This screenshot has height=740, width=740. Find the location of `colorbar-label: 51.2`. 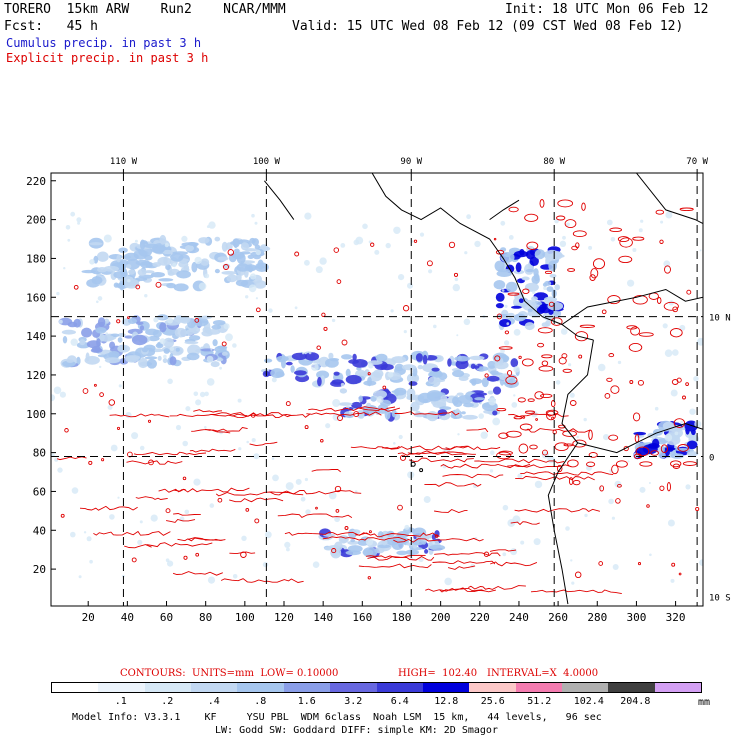

colorbar-label: 51.2 is located at coordinates (539, 701).